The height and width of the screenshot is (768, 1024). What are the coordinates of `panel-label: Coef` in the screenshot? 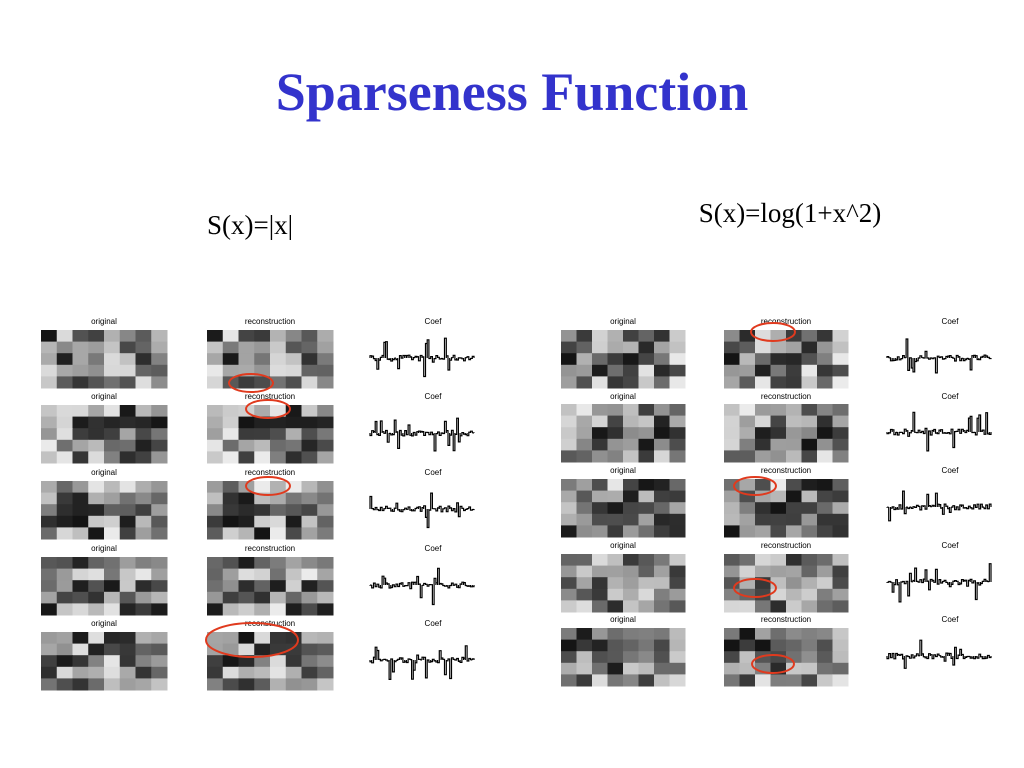 It's located at (951, 619).